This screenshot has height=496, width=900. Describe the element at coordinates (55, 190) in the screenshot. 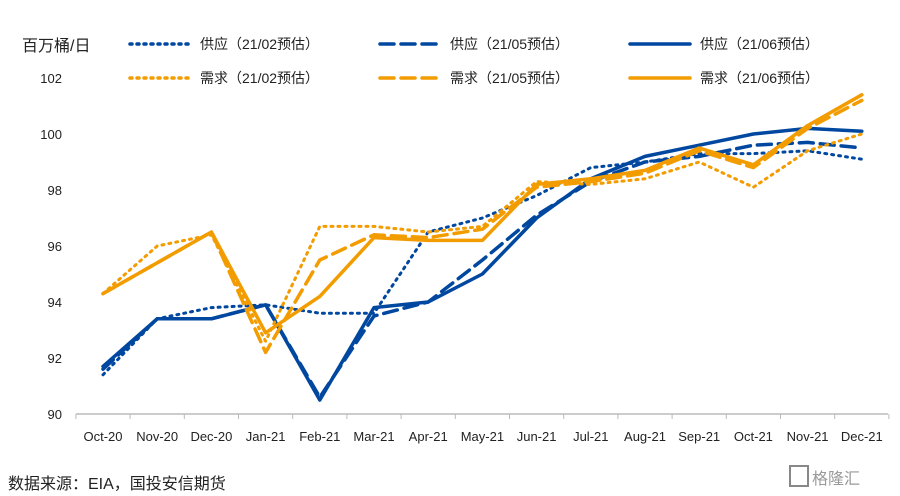

I see `y-tick-label: 98` at that location.